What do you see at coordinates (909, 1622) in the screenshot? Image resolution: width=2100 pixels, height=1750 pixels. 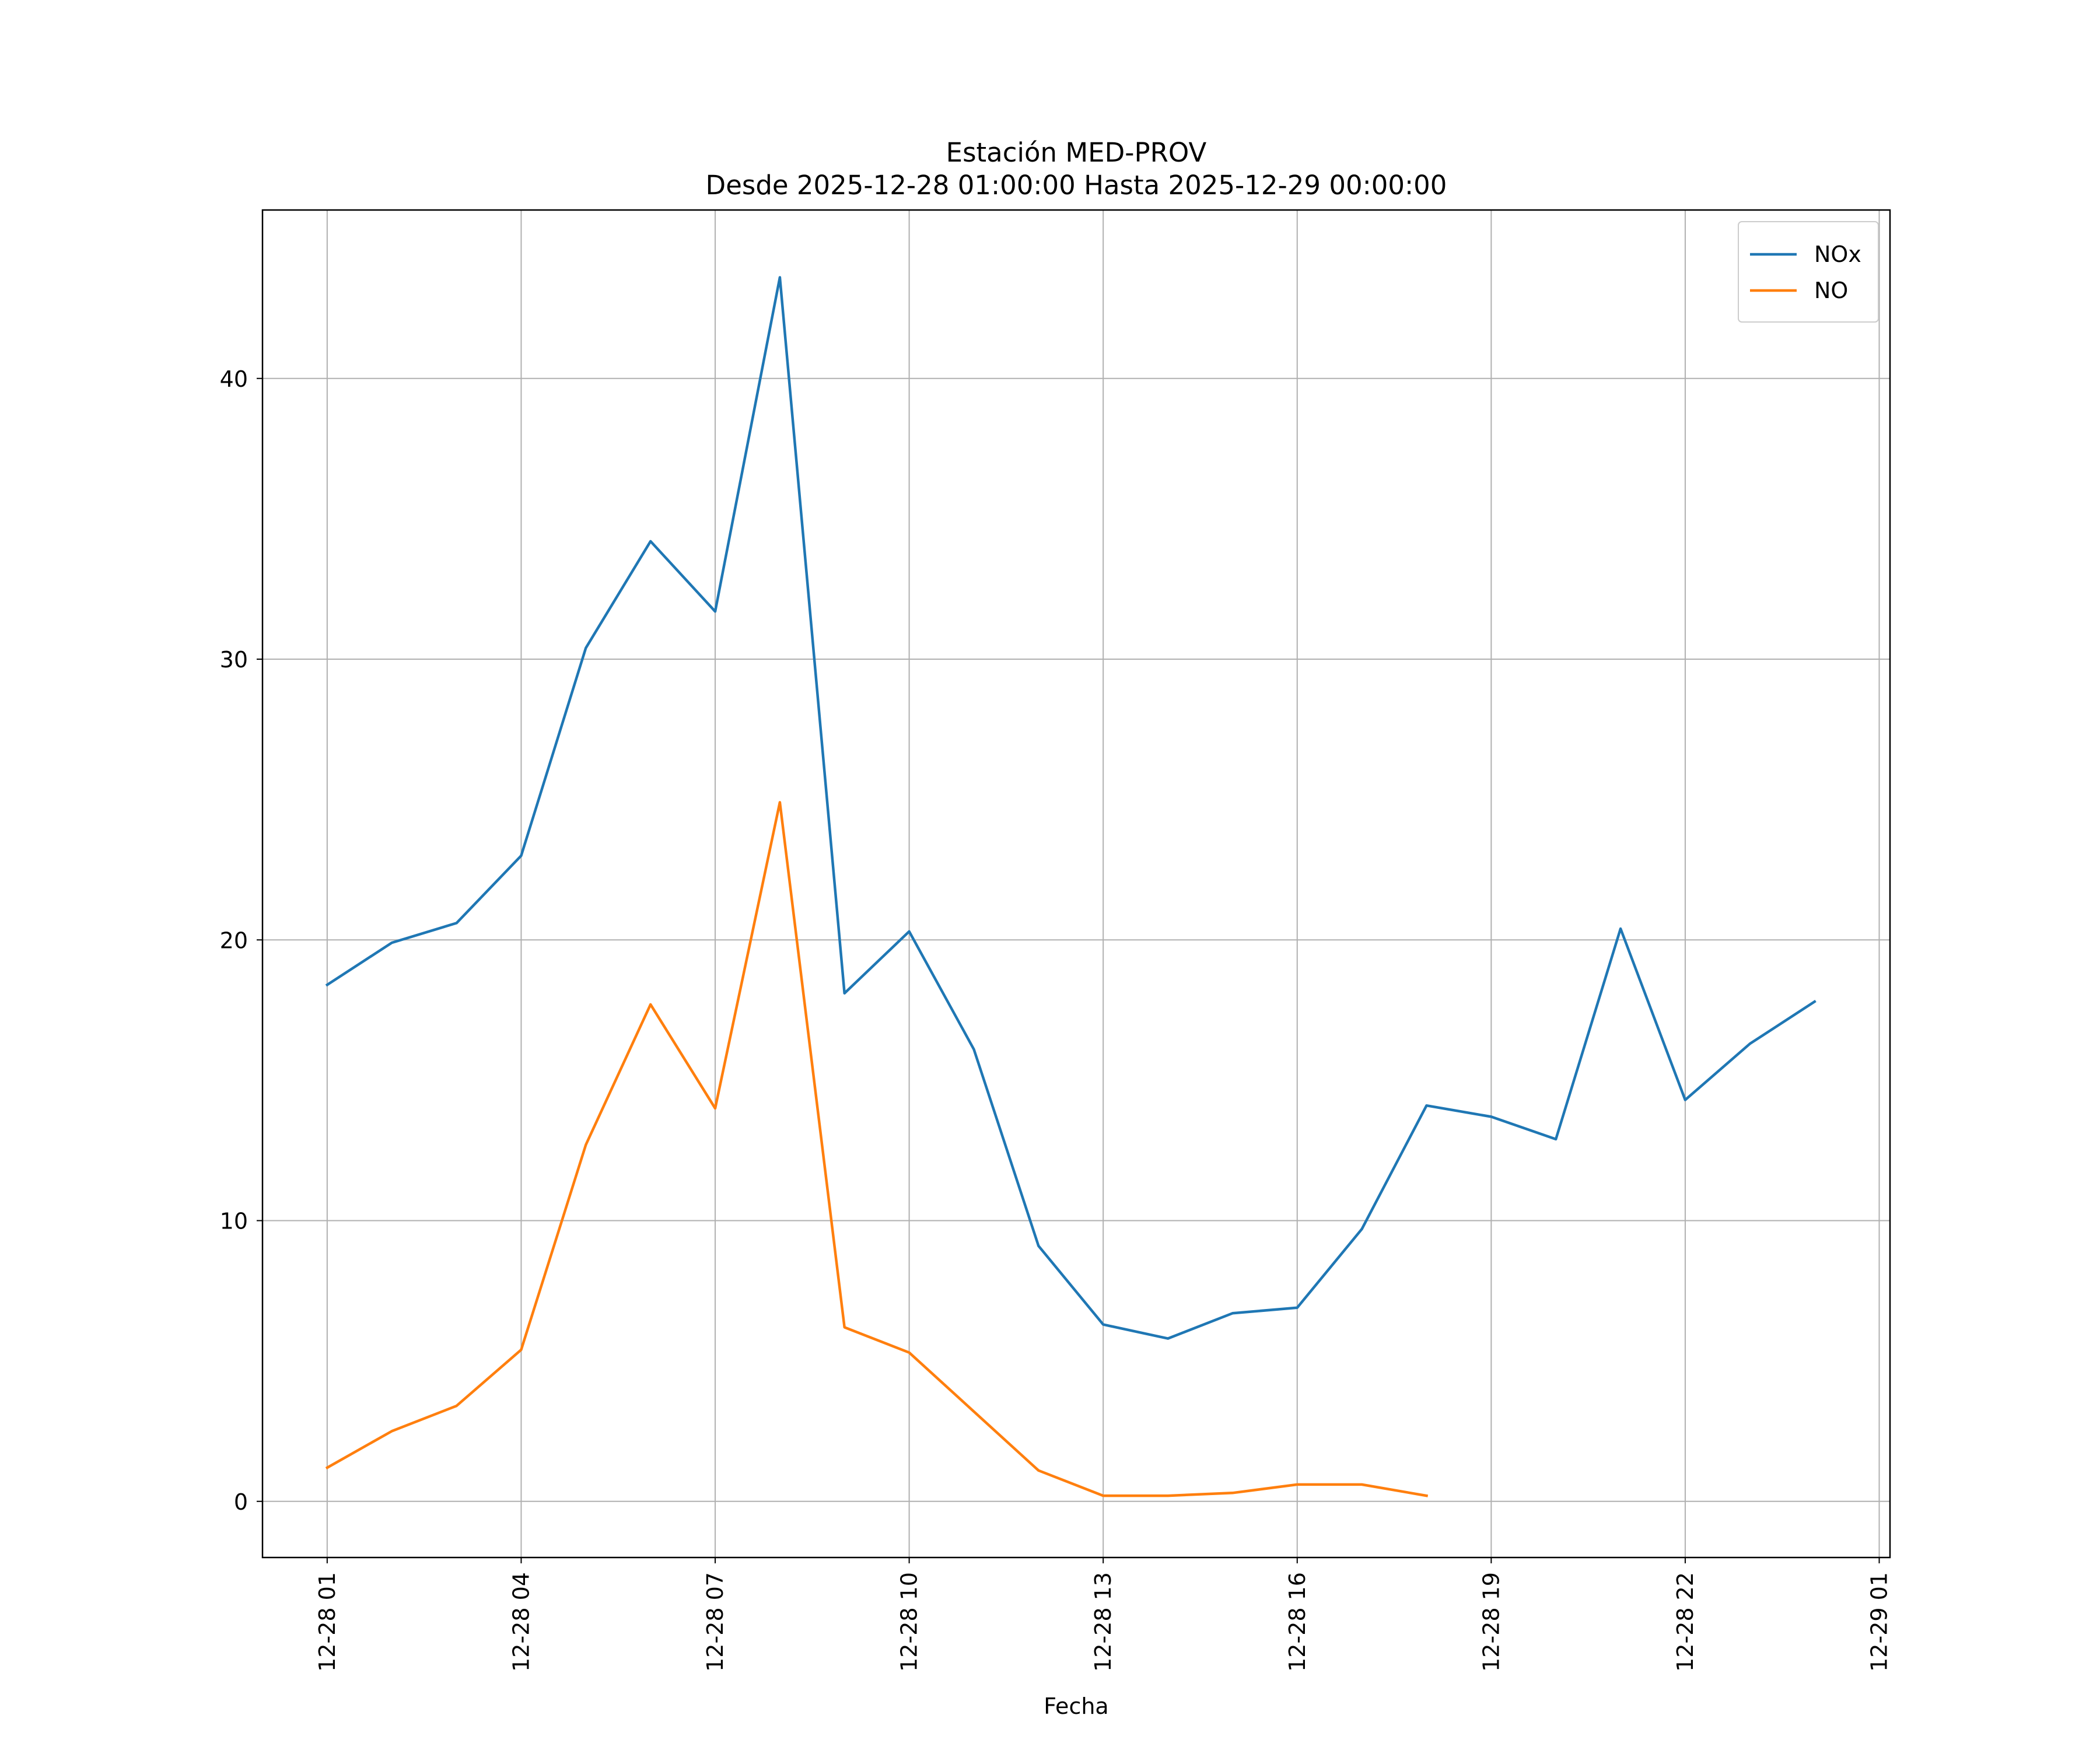 I see `x-tick-label: 12-28 10` at bounding box center [909, 1622].